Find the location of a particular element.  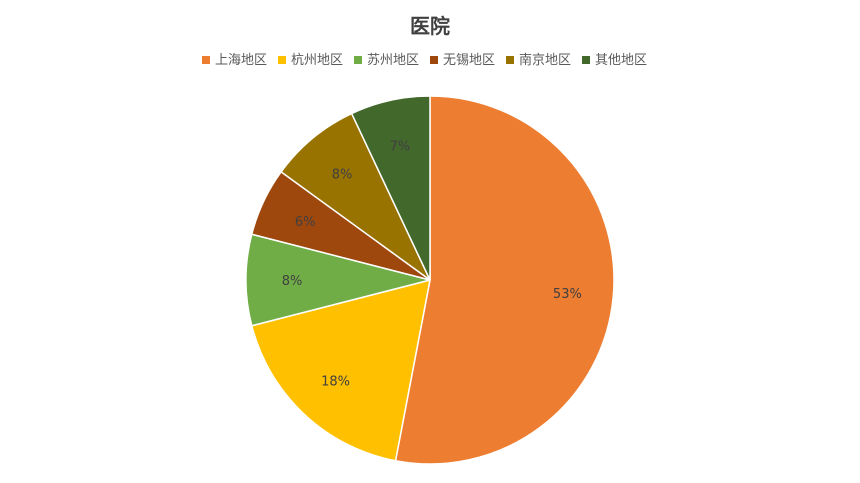

legend: 上海地区 杭州地区 苏州地区 无锡地区 南京地区 其他地区 is located at coordinates (424, 60).